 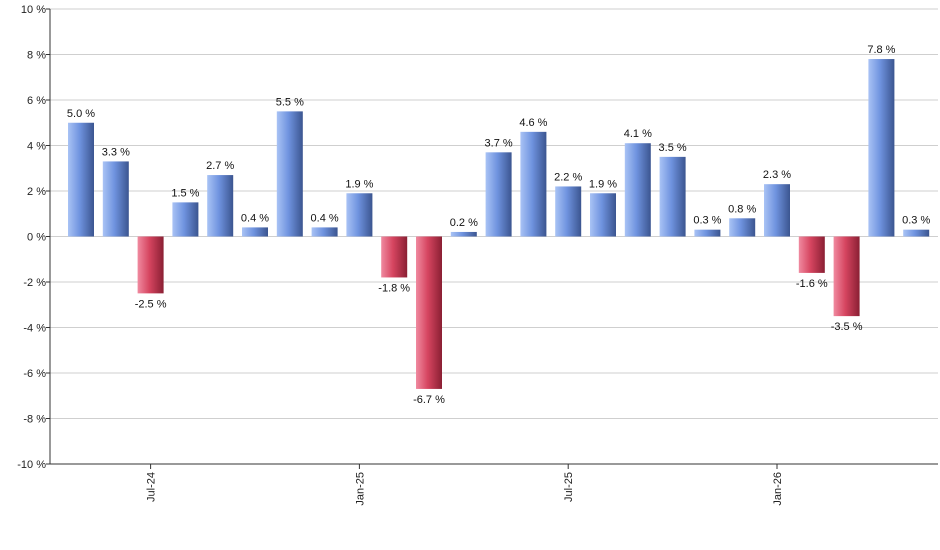 What do you see at coordinates (220, 166) in the screenshot?
I see `bar-data-label: 2.7 %` at bounding box center [220, 166].